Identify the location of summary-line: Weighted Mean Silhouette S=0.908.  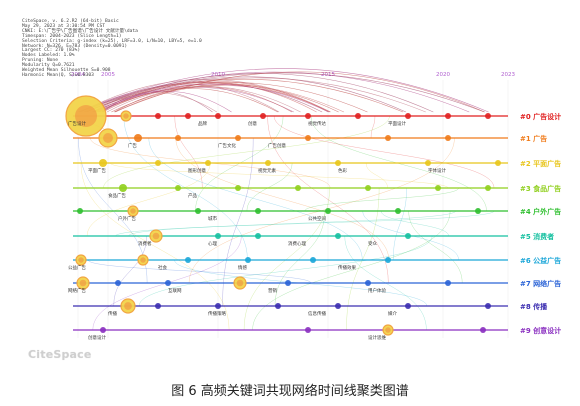
(66, 71).